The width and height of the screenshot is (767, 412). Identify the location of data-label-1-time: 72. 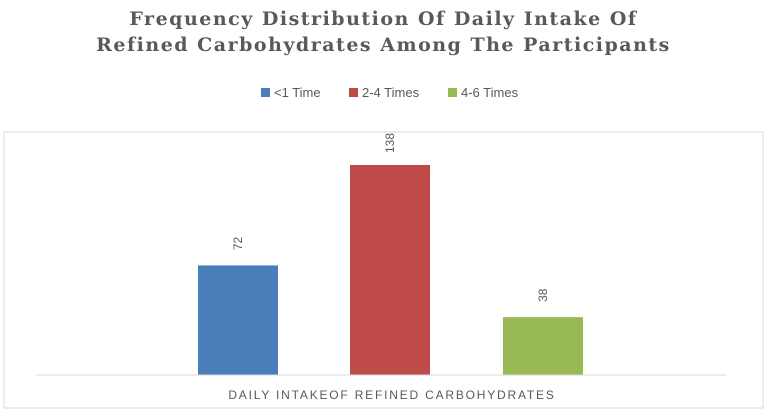
(238, 243).